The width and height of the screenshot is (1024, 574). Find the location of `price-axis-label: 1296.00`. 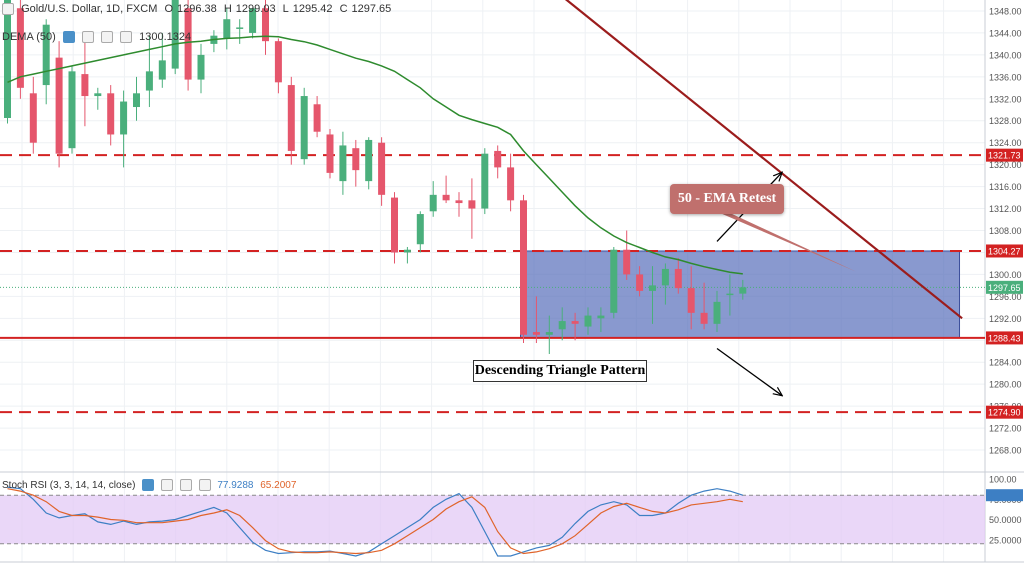

price-axis-label: 1296.00 is located at coordinates (1005, 297).